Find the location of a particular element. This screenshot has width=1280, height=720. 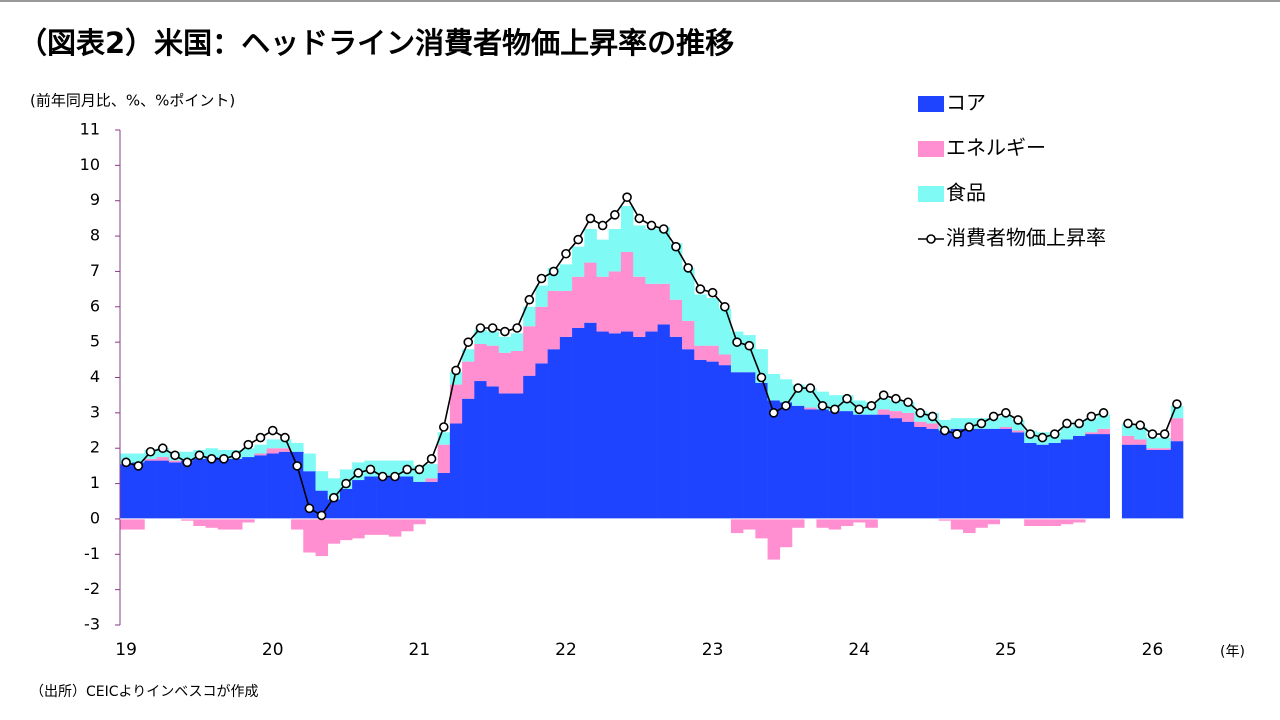

y-tick-label: 7 is located at coordinates (95, 270).